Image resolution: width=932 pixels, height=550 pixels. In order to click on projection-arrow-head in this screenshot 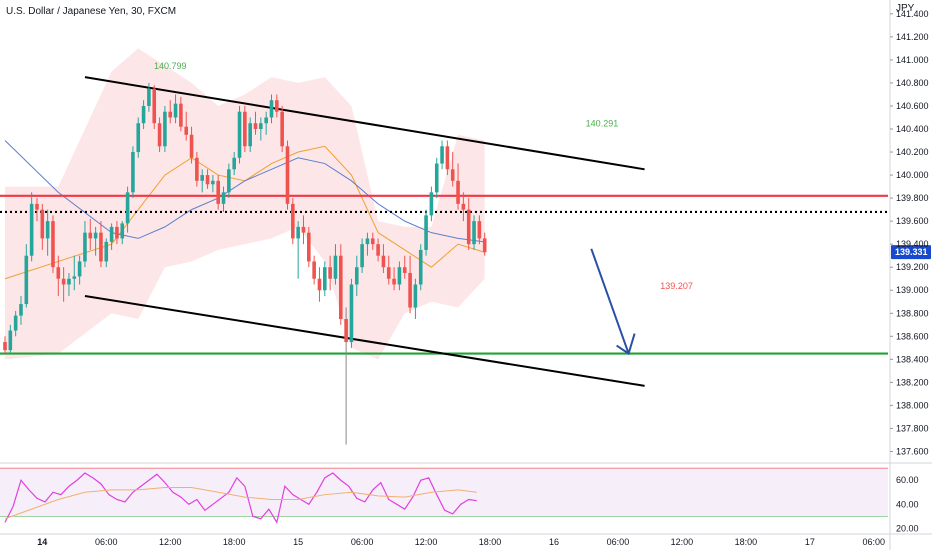, I will do `click(626, 344)`.